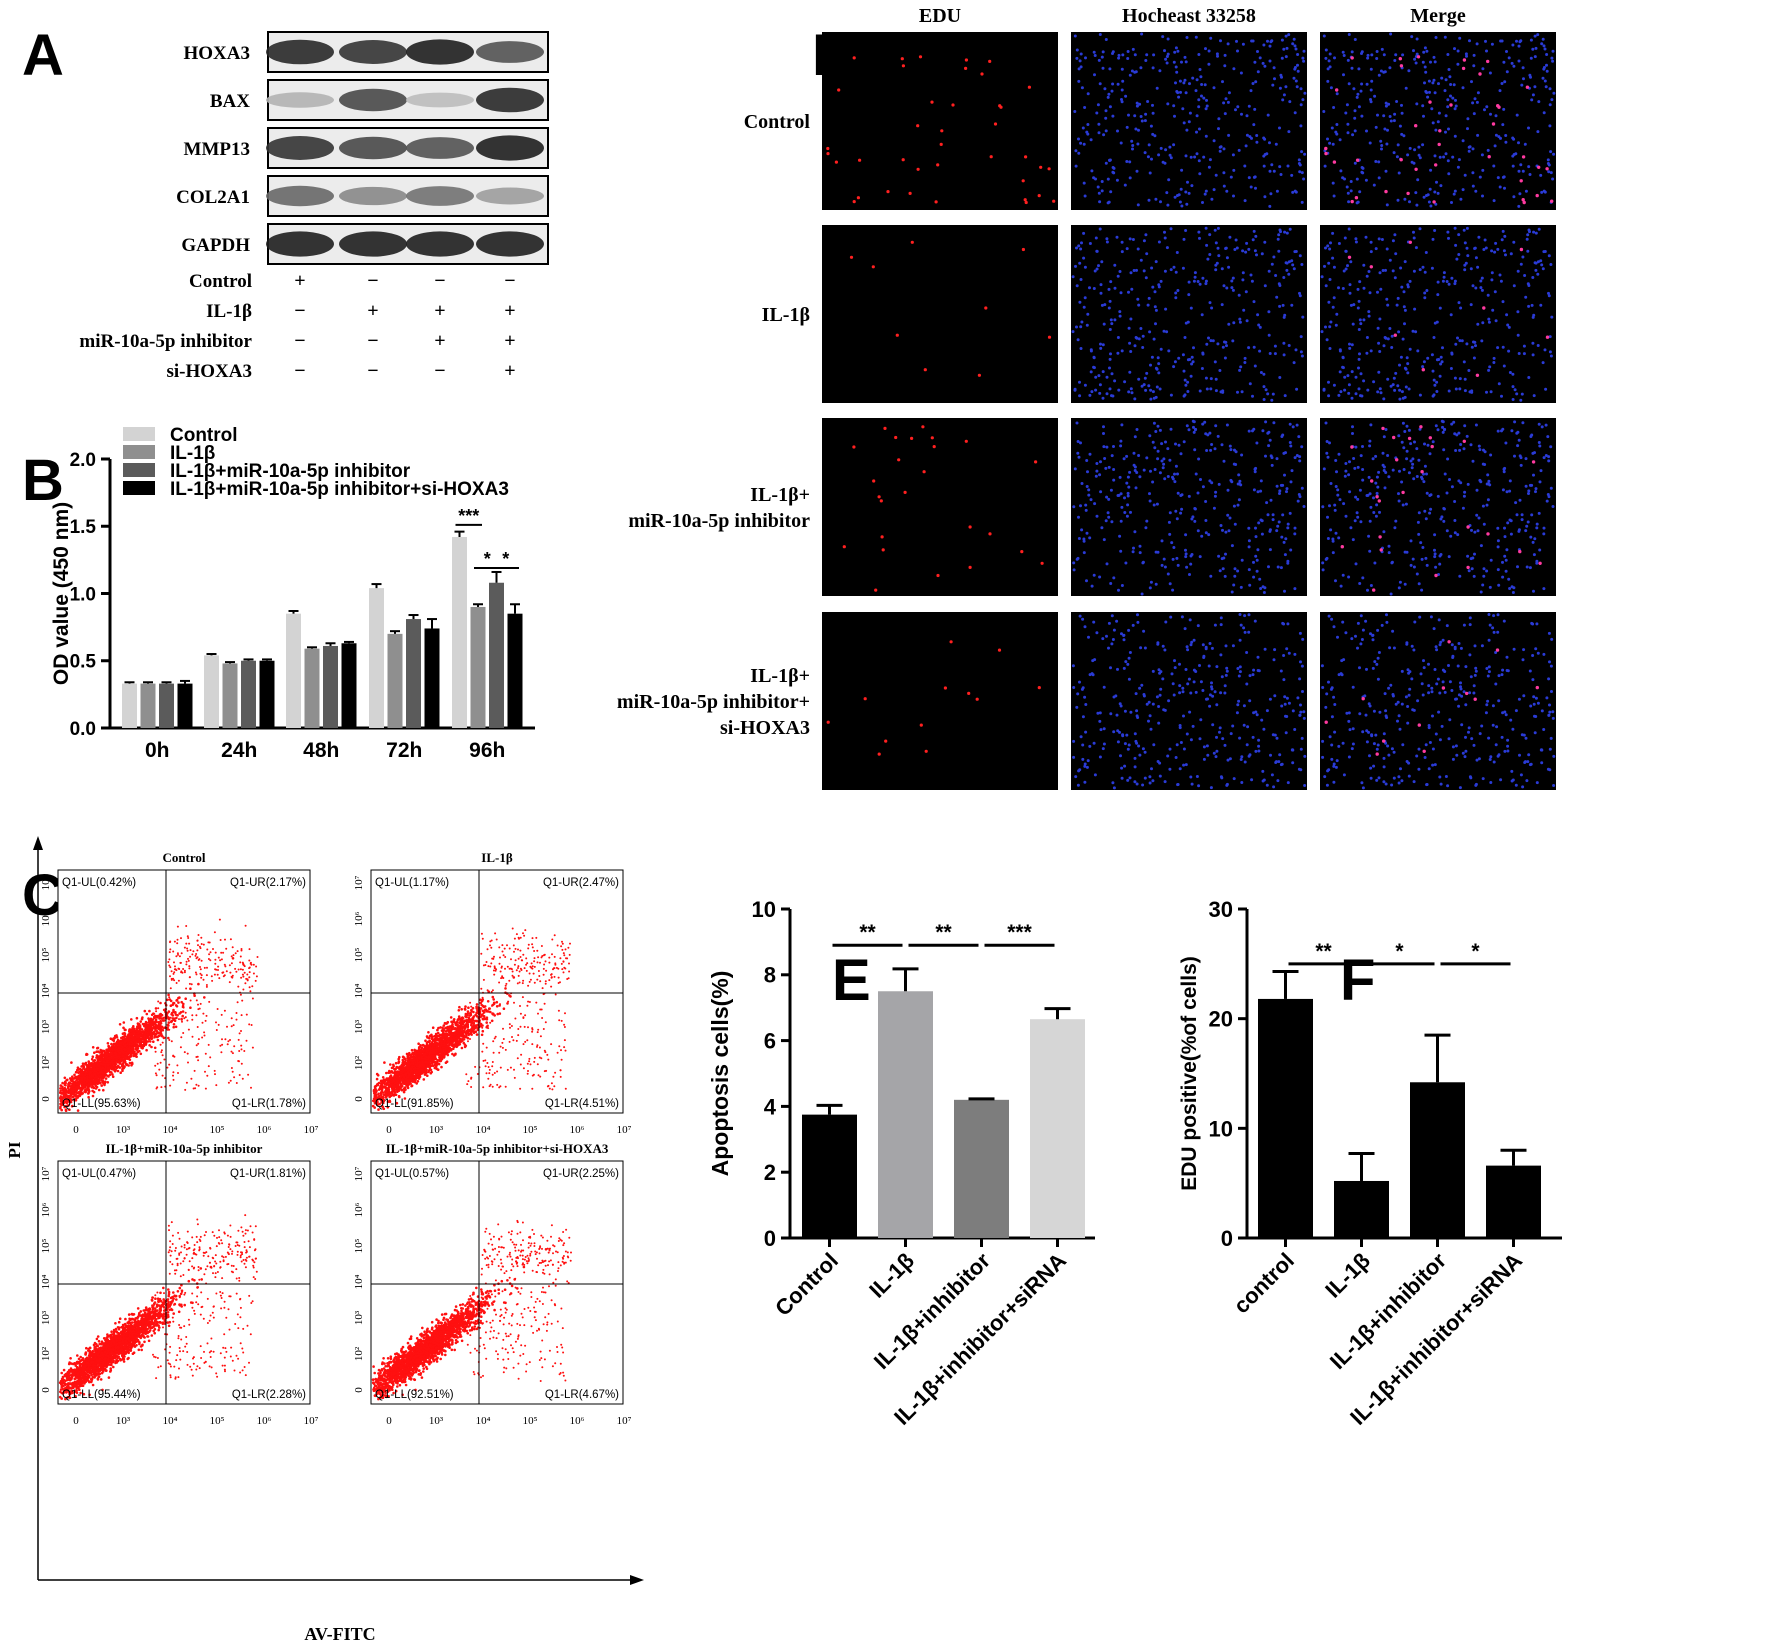  Describe the element at coordinates (321, 750) in the screenshot. I see `x-tick-label: 48h` at that location.